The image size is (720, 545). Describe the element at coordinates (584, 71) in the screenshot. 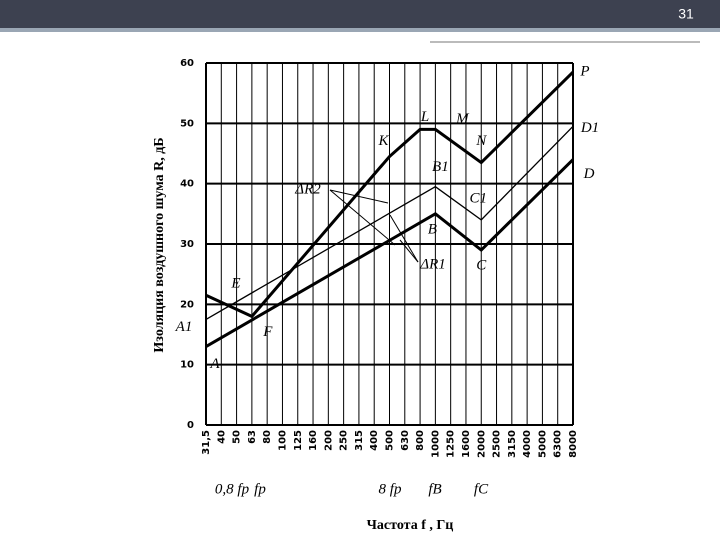

I see `point-label: P` at that location.